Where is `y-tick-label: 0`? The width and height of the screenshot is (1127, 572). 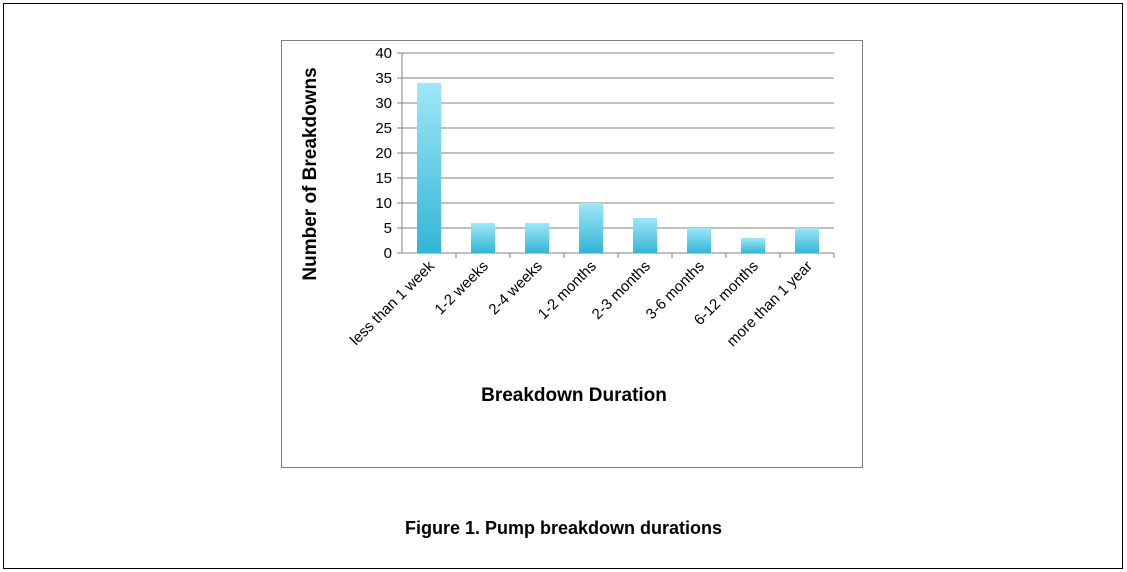 y-tick-label: 0 is located at coordinates (388, 253).